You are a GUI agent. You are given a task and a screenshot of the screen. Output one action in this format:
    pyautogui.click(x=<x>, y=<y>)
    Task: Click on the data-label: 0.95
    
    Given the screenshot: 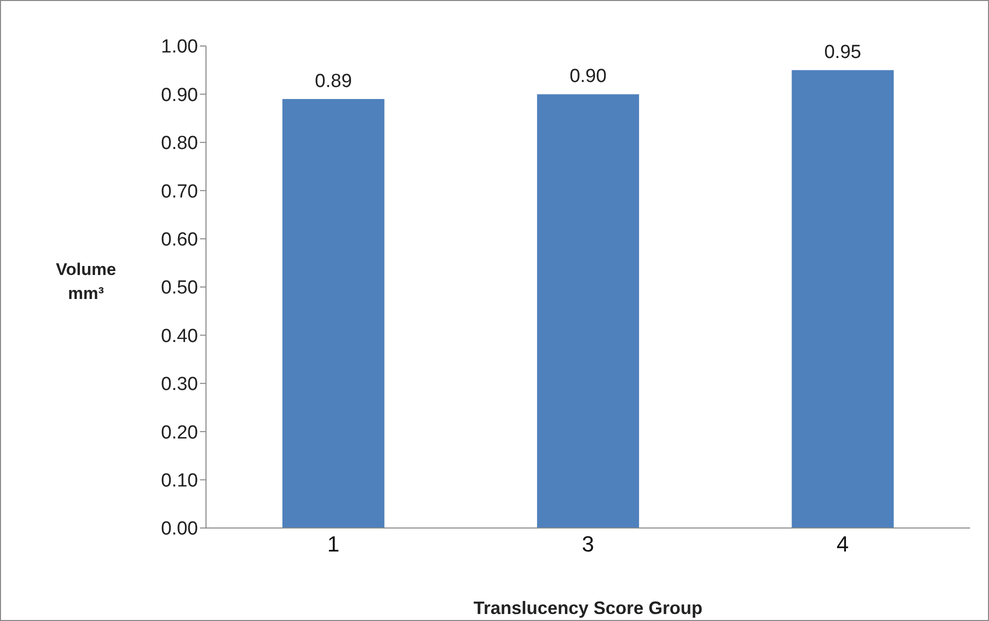 What is the action you would take?
    pyautogui.click(x=843, y=53)
    